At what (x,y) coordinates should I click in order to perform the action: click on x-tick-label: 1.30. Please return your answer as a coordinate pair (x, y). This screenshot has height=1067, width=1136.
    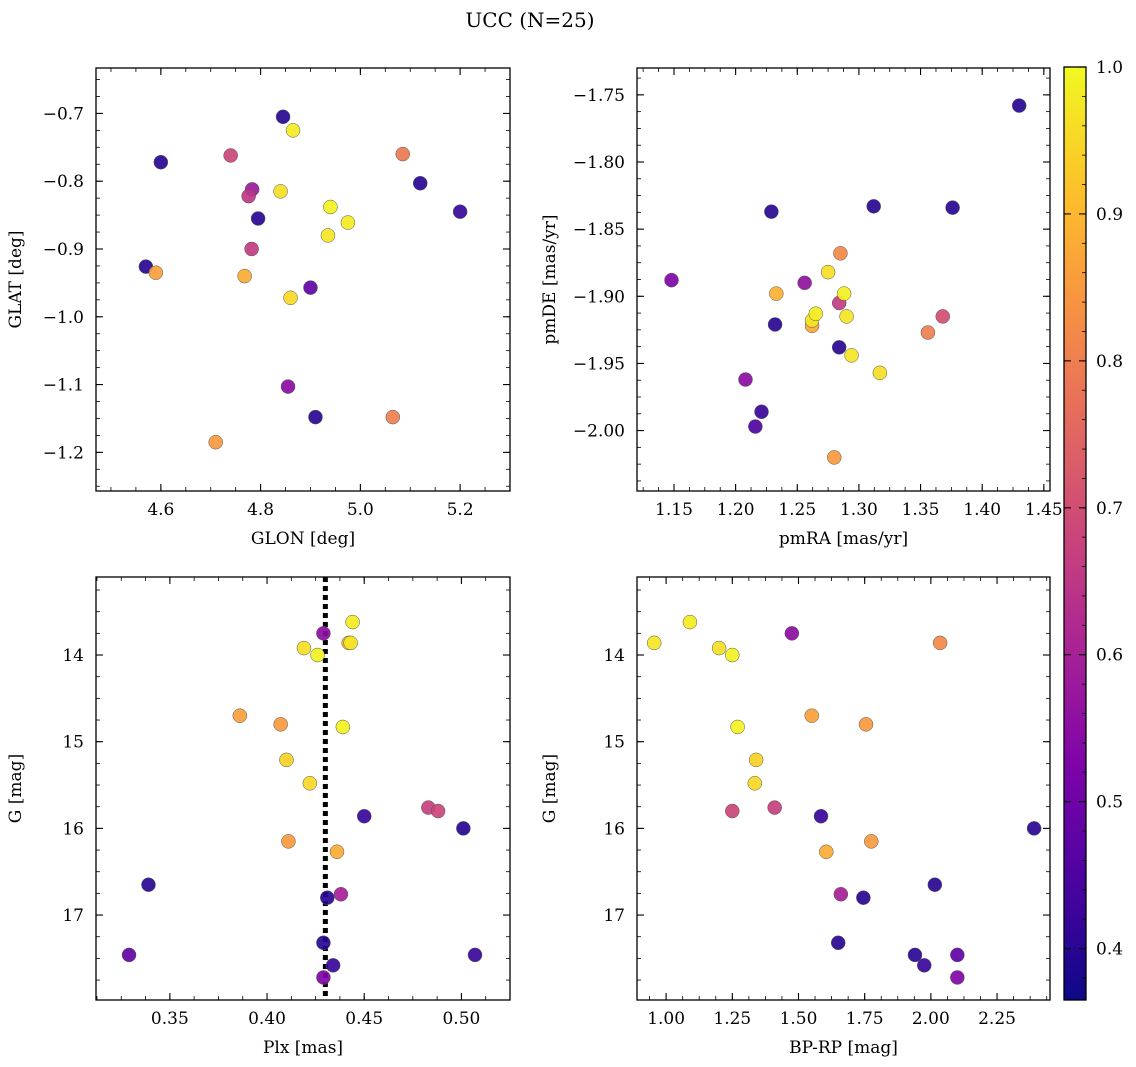
    Looking at the image, I should click on (859, 510).